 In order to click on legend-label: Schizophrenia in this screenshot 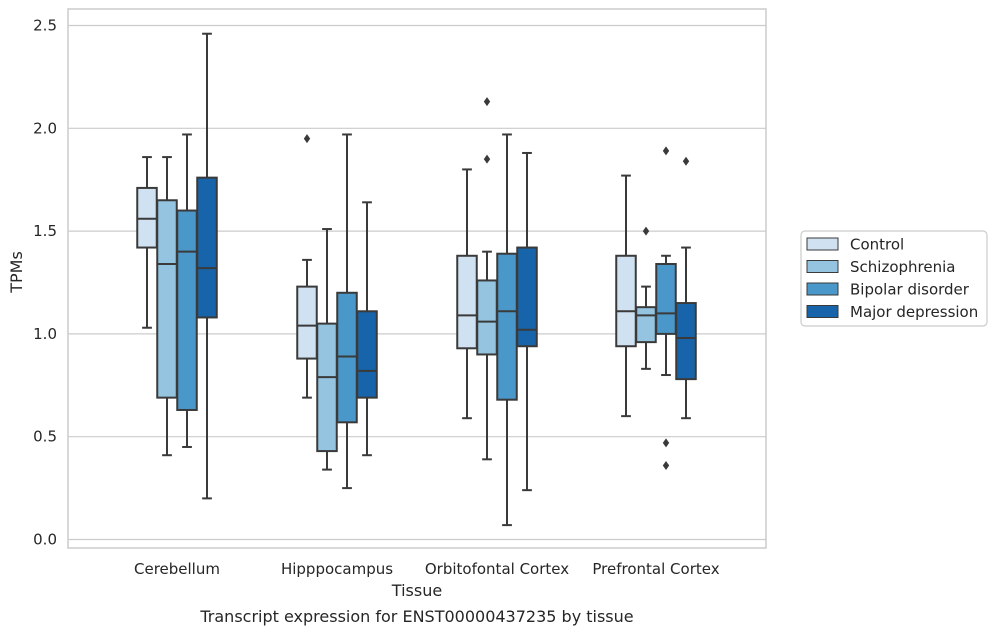, I will do `click(902, 267)`.